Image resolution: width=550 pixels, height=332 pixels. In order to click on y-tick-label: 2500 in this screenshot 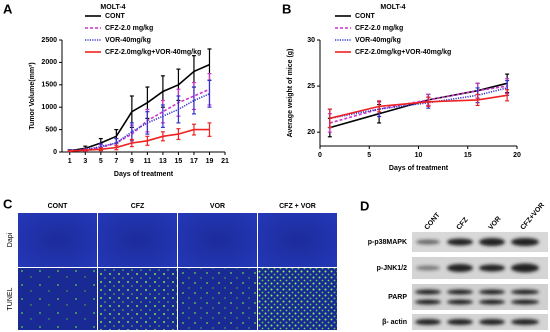, I will do `click(49, 40)`.